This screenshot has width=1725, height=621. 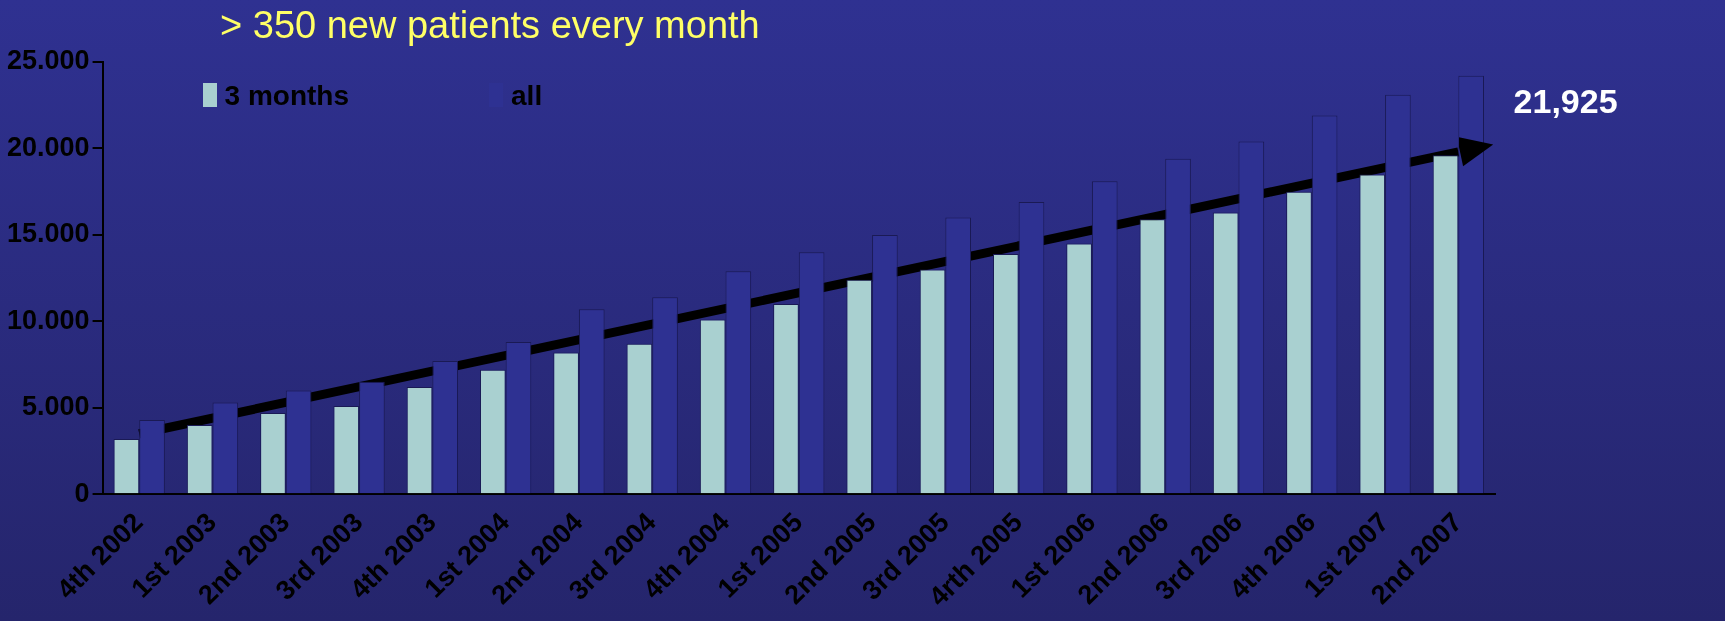 What do you see at coordinates (82, 492) in the screenshot?
I see `y-tick-label: 0` at bounding box center [82, 492].